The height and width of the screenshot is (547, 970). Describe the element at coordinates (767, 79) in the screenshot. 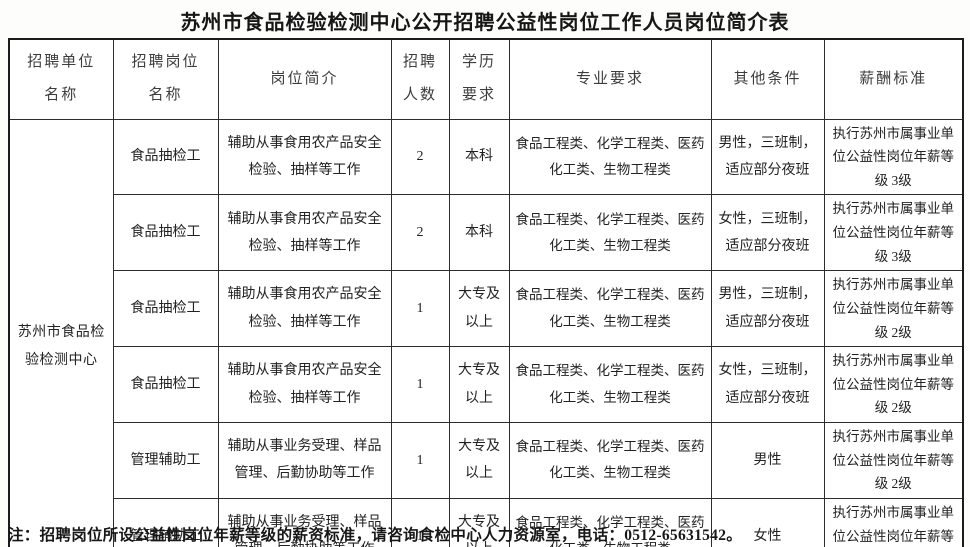

I see `header-other-conditions: 其他条件` at that location.